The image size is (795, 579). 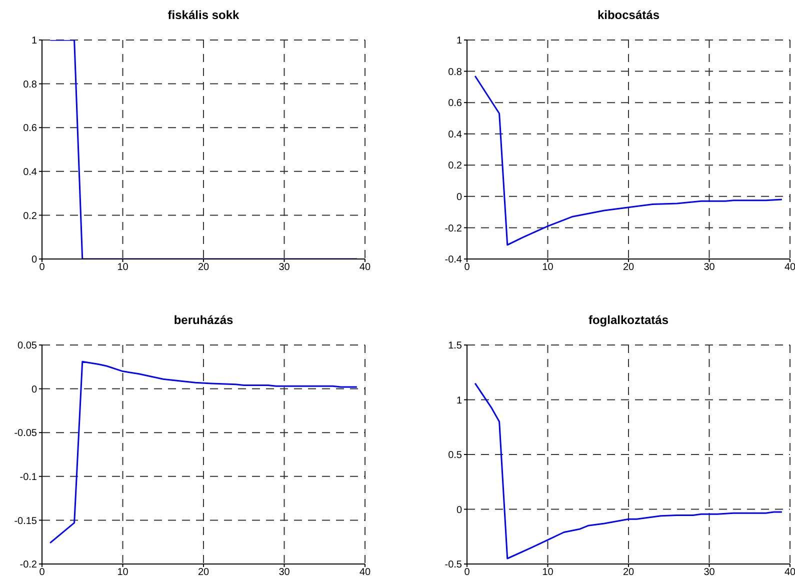 I want to click on y-tick-label: -0.05, so click(x=26, y=434).